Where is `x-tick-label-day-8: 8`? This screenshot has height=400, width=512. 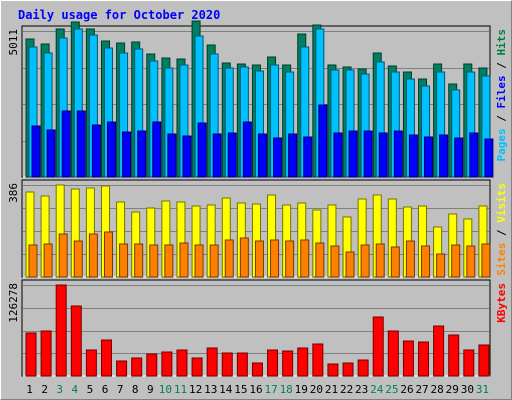 x-tick-label-day-8: 8 is located at coordinates (135, 389).